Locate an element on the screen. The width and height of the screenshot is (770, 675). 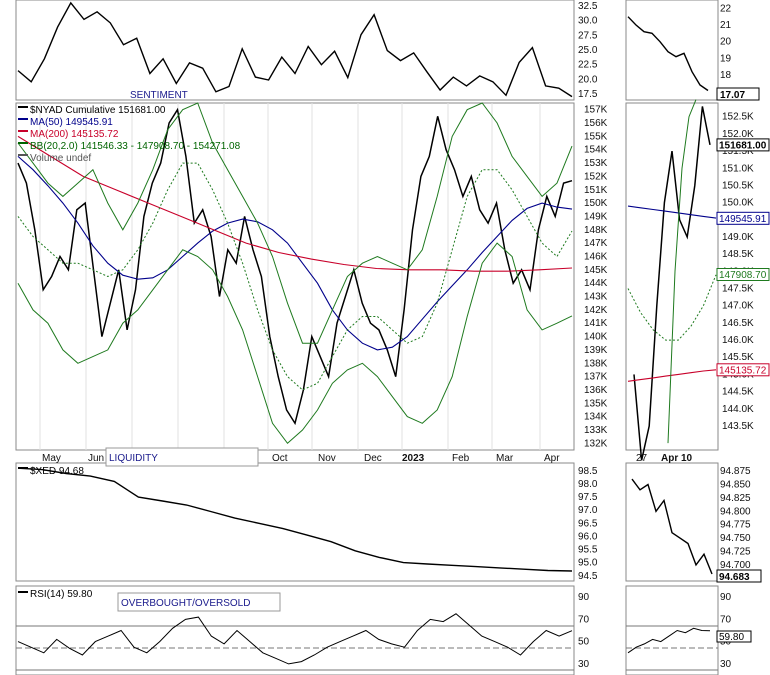
main-zoom-y-tick: 150.0K is located at coordinates (738, 203).